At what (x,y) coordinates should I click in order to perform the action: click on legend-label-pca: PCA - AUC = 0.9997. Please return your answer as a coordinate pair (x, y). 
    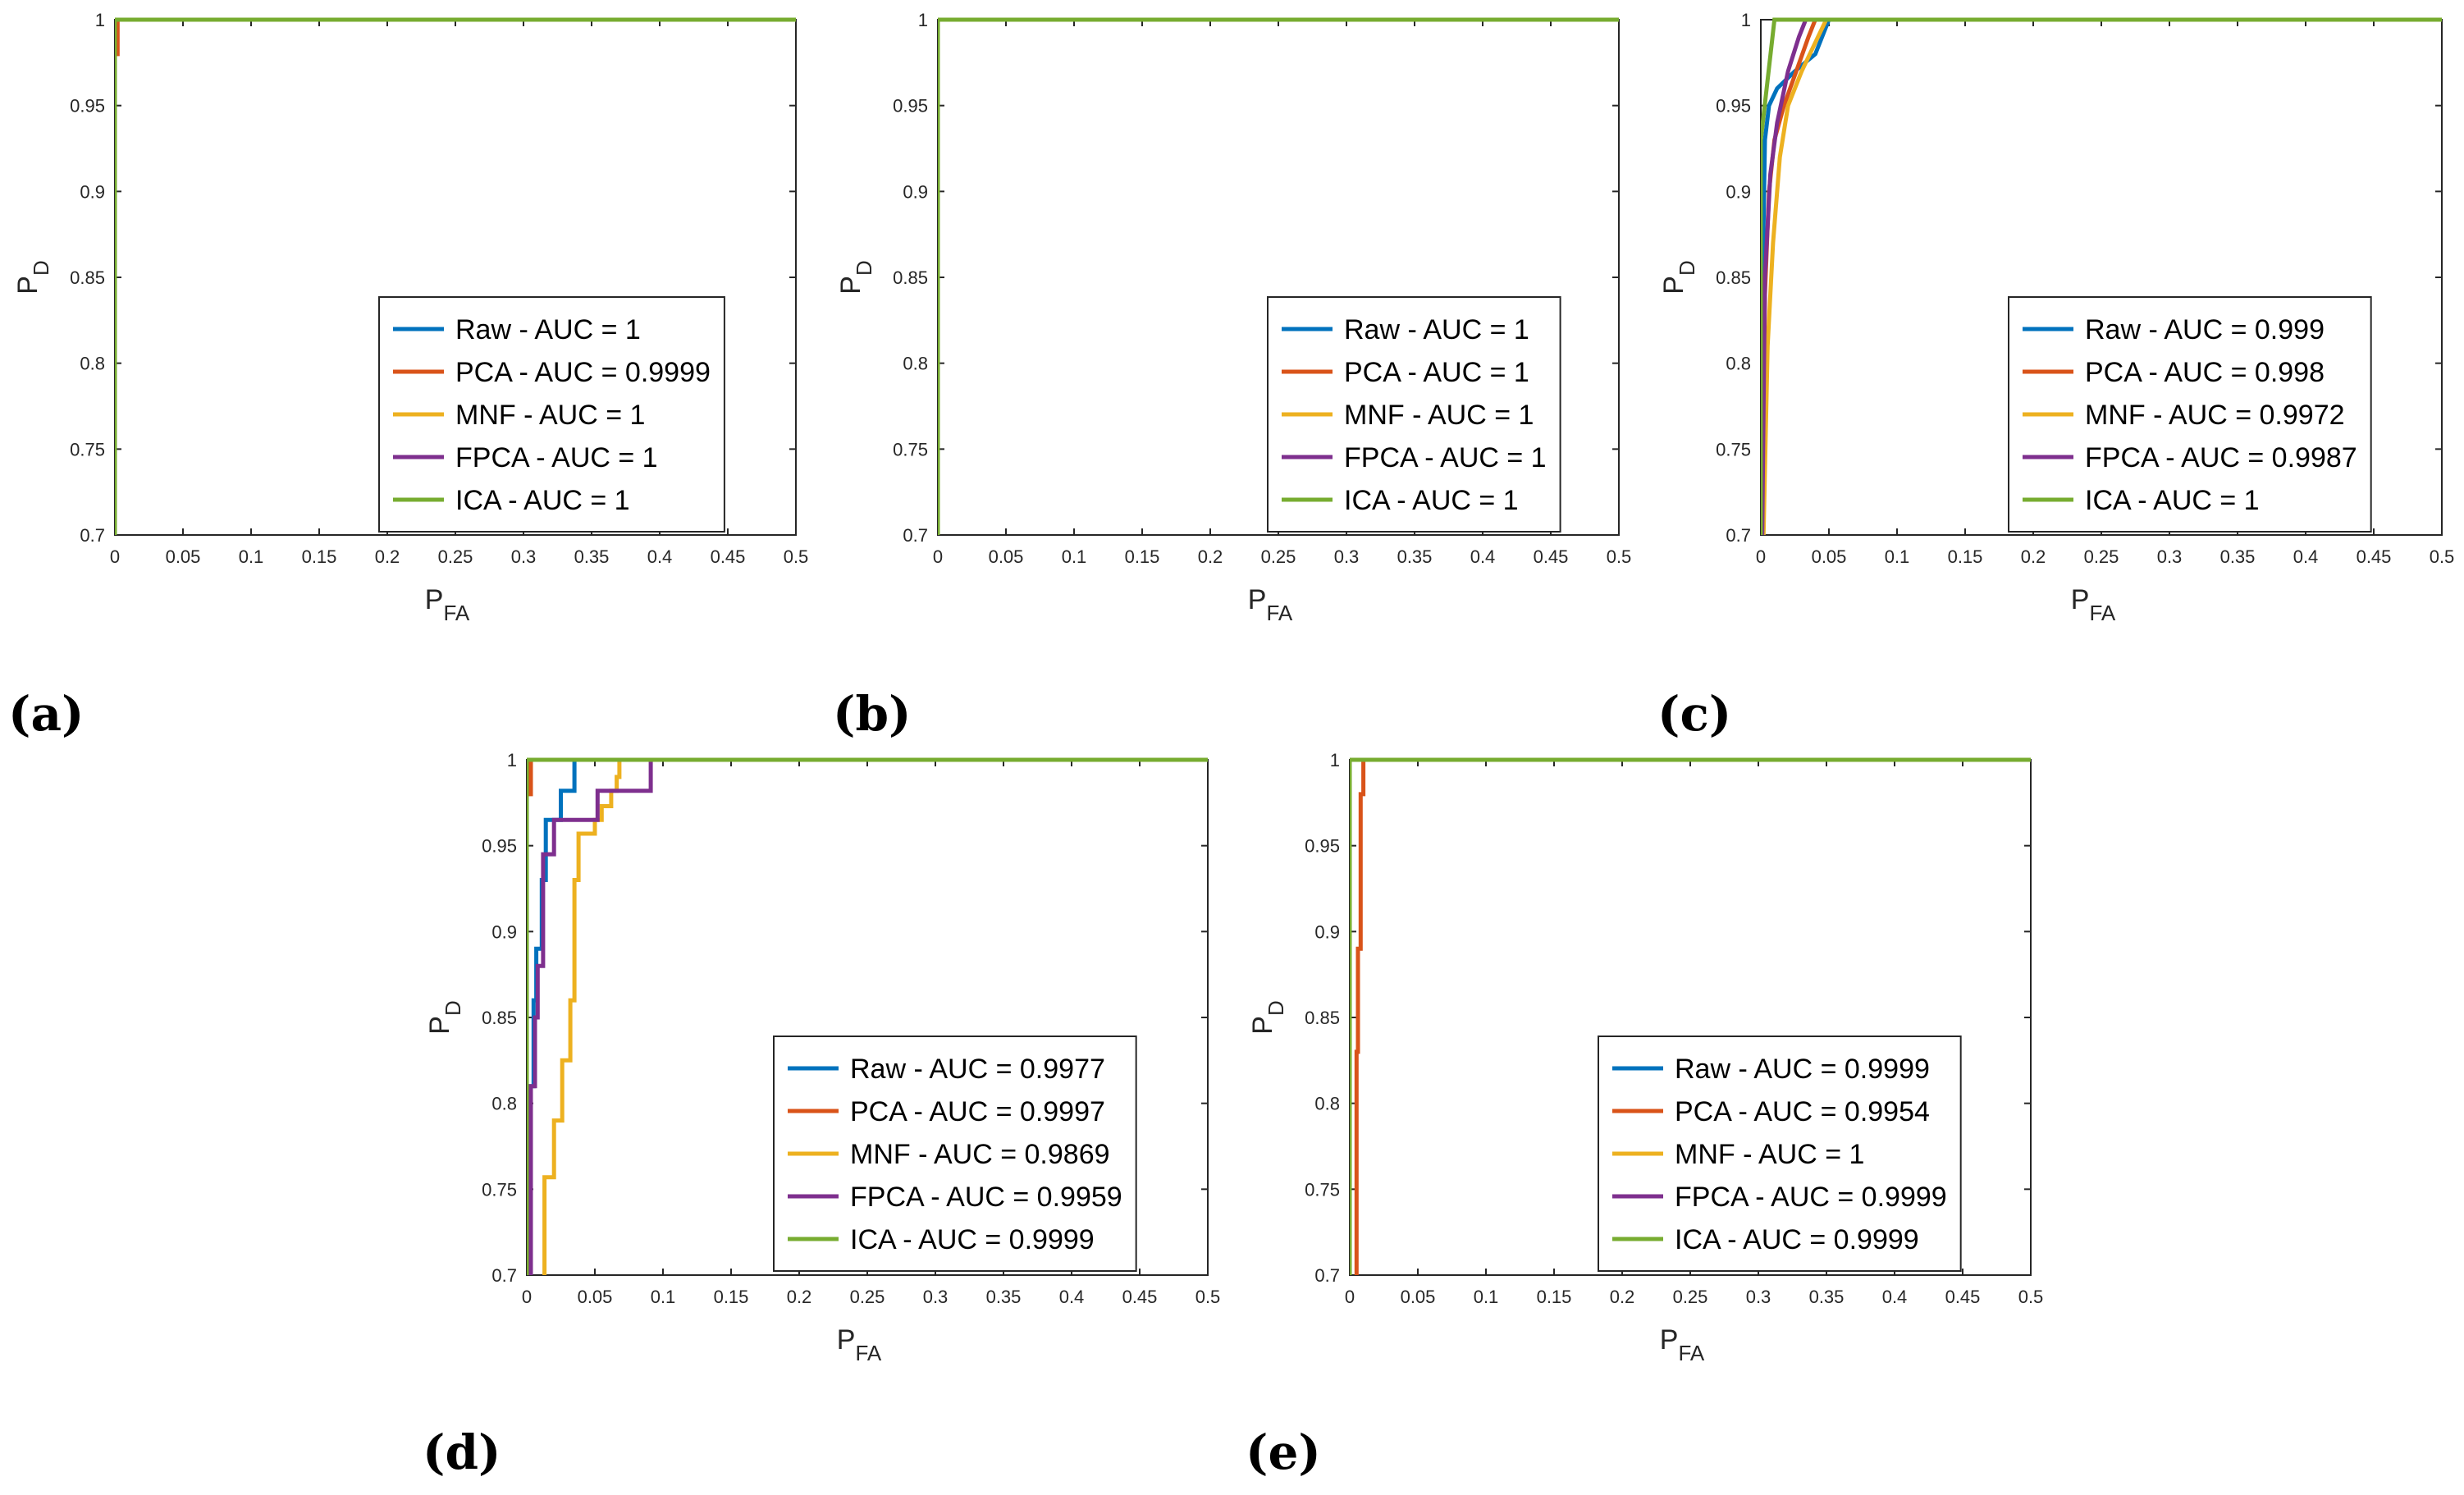
    Looking at the image, I should click on (977, 1111).